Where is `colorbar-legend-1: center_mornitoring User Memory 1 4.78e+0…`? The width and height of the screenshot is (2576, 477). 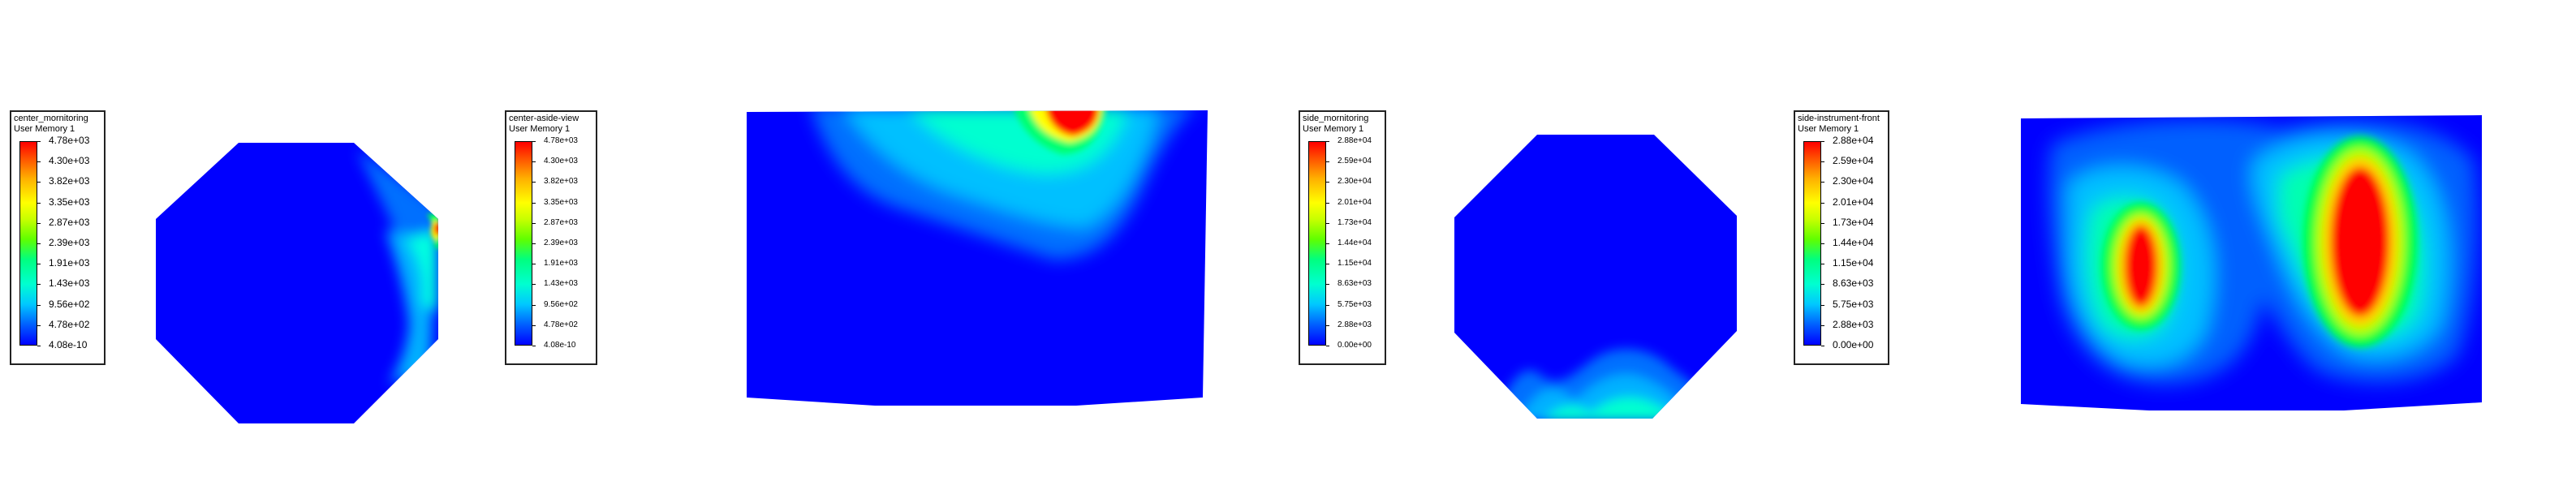
colorbar-legend-1: center_mornitoring User Memory 1 4.78e+0… is located at coordinates (58, 237).